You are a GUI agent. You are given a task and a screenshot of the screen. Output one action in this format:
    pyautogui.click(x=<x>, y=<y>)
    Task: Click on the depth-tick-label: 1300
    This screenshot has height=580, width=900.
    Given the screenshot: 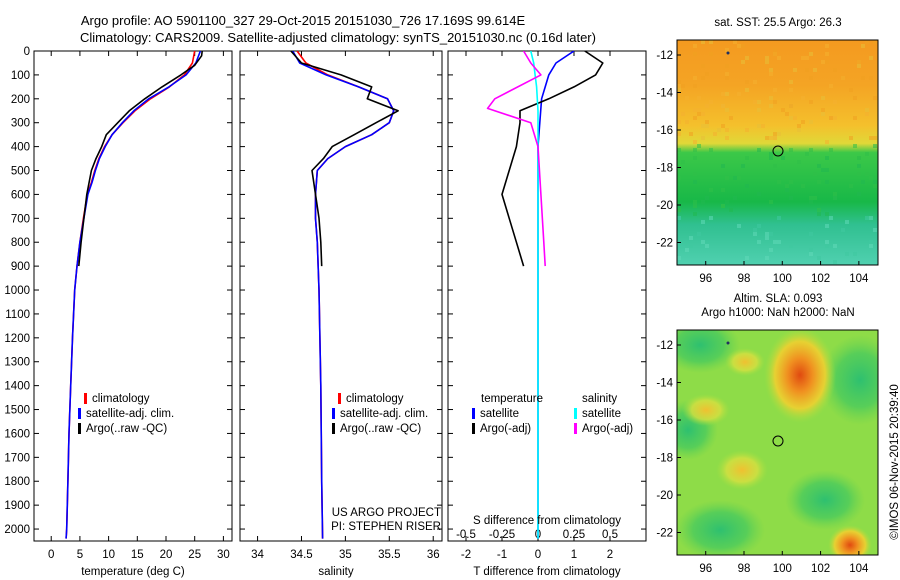 What is the action you would take?
    pyautogui.click(x=17, y=363)
    